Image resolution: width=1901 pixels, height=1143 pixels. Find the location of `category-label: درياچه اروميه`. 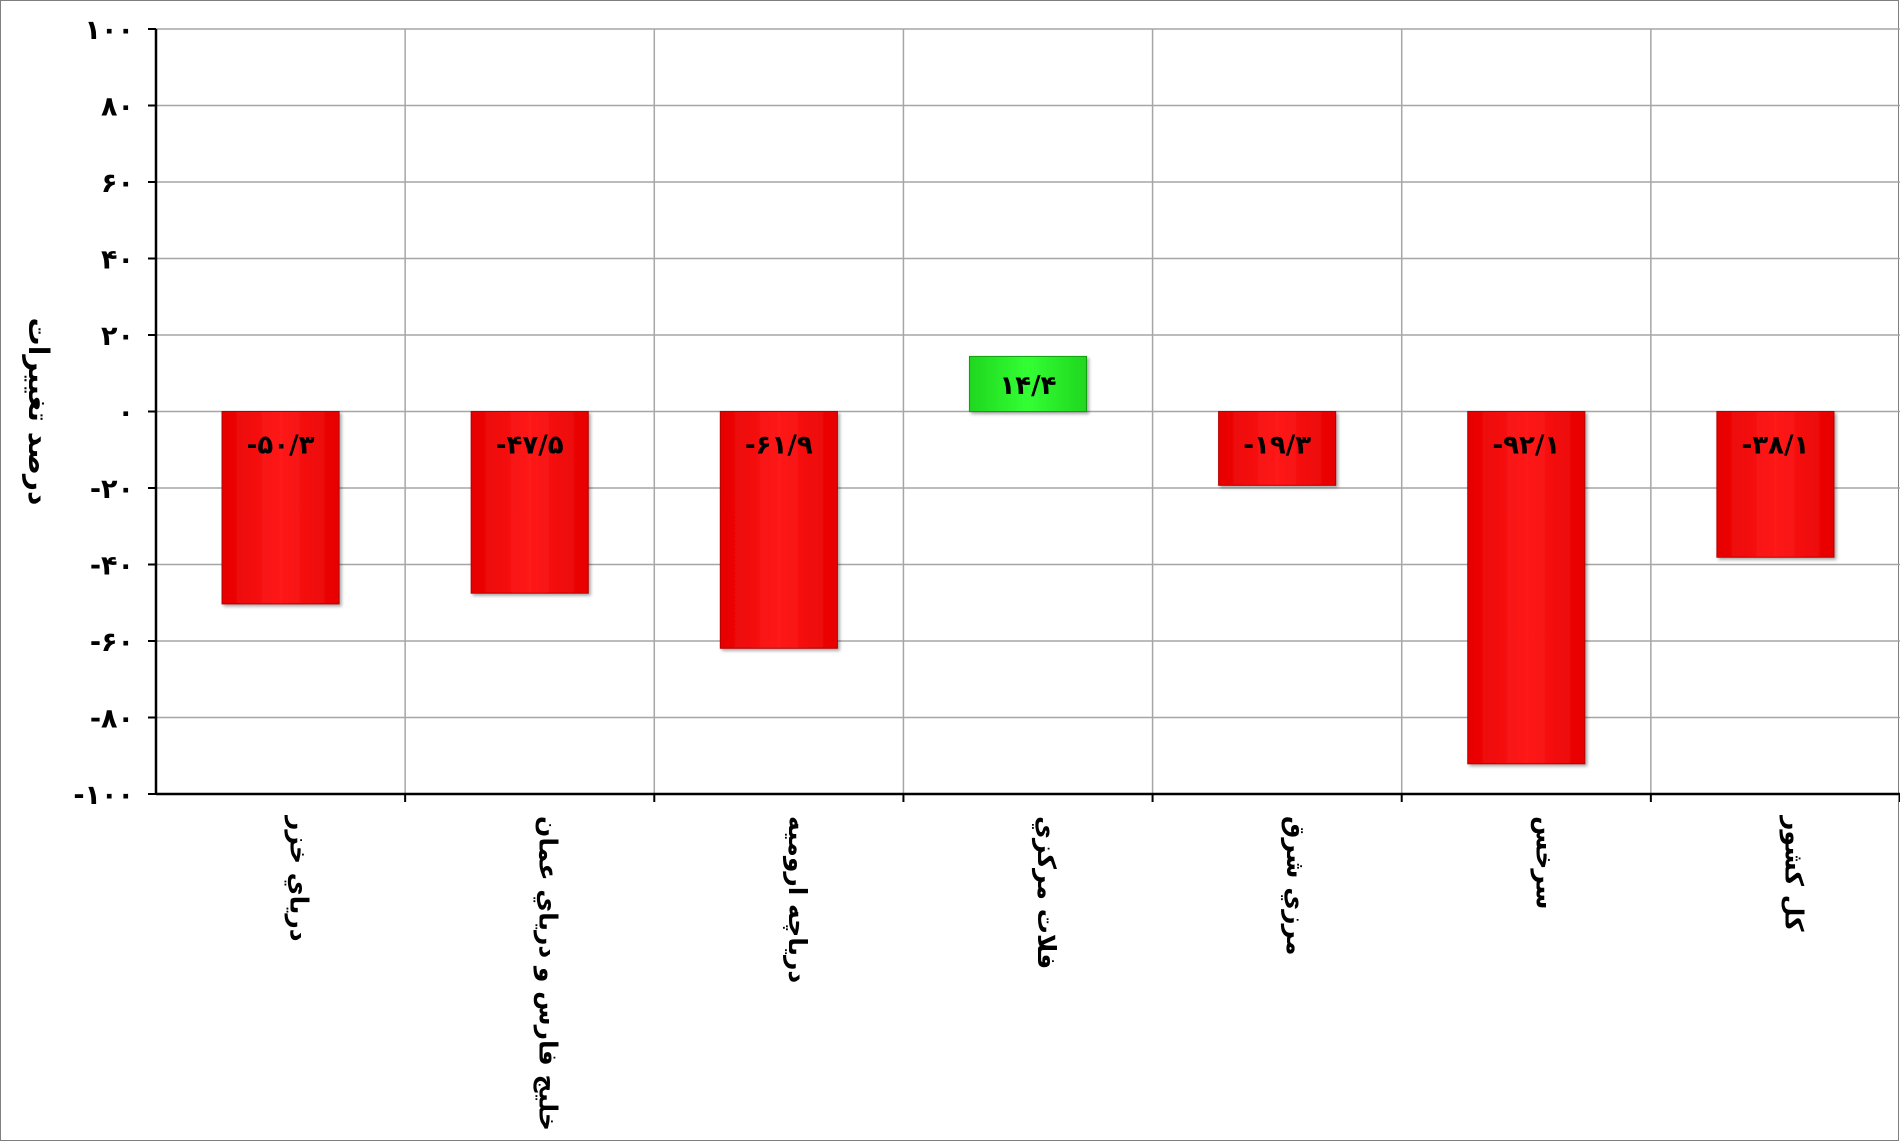

category-label: درياچه اروميه is located at coordinates (797, 899).